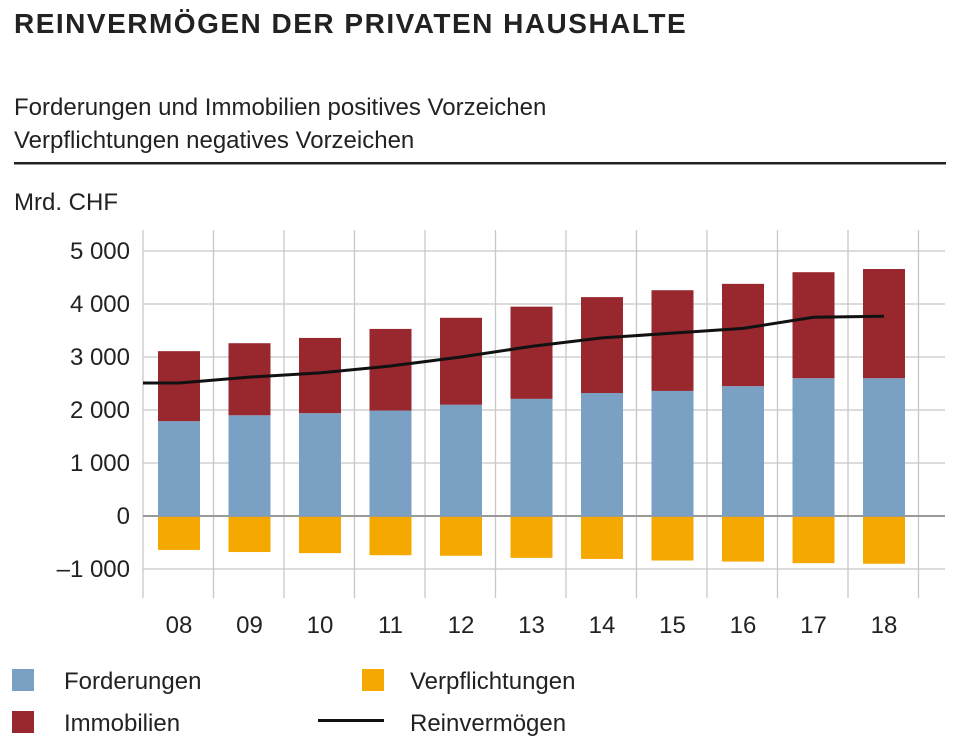 This screenshot has height=746, width=960. Describe the element at coordinates (100, 251) in the screenshot. I see `y-tick-label: 5 000` at that location.